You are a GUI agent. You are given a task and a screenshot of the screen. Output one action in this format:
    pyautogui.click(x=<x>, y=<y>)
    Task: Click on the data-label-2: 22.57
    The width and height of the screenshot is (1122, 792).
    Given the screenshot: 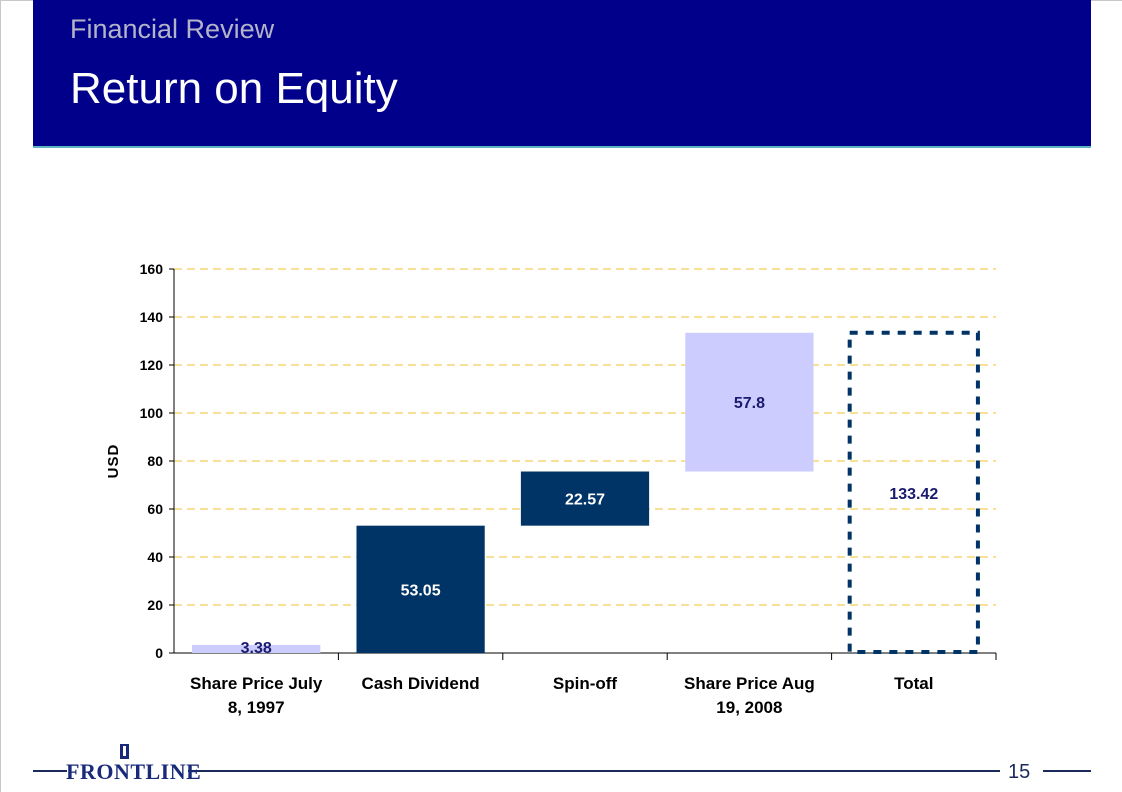 What is the action you would take?
    pyautogui.click(x=585, y=500)
    